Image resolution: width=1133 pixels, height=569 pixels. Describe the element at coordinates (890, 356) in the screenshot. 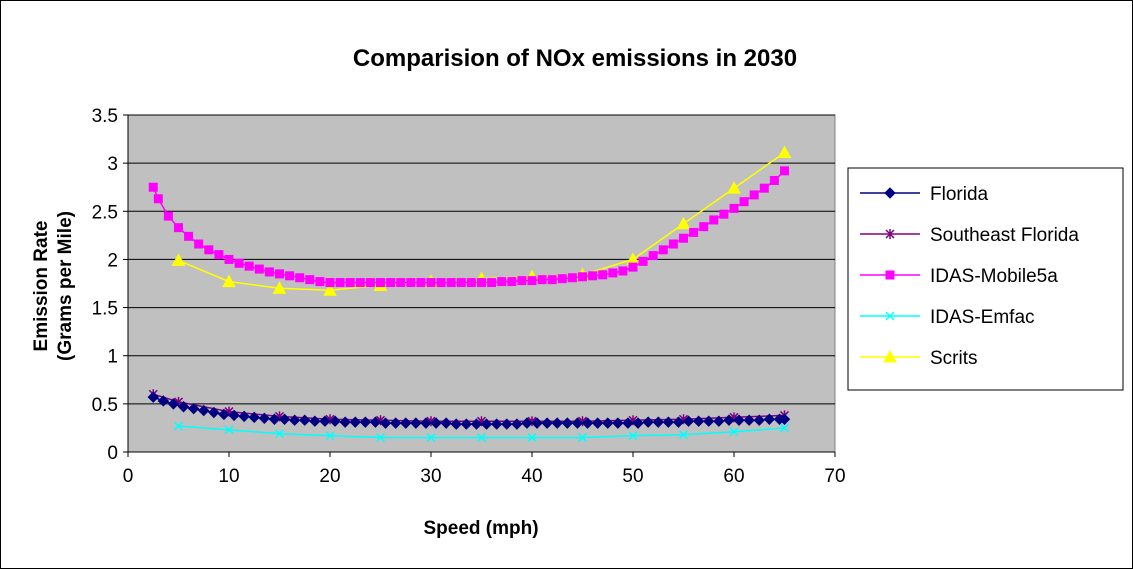

I see `legend-marker-scrits` at that location.